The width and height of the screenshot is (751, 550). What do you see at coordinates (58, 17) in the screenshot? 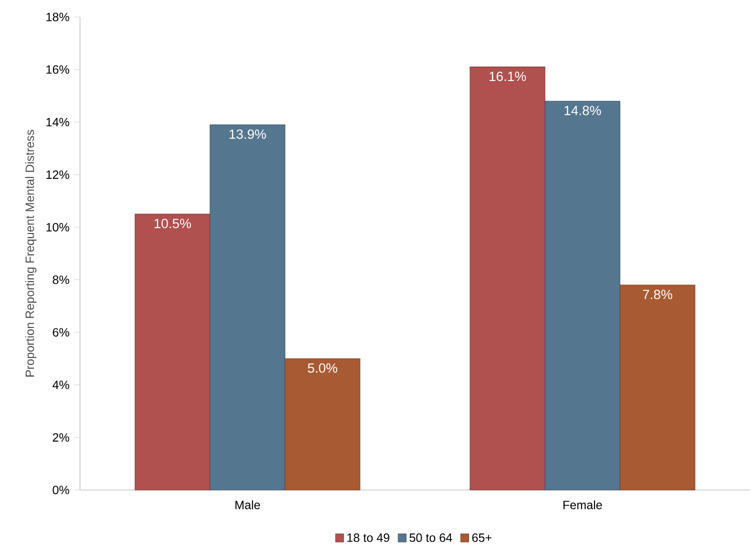
I see `y-tick-label: 18%` at bounding box center [58, 17].